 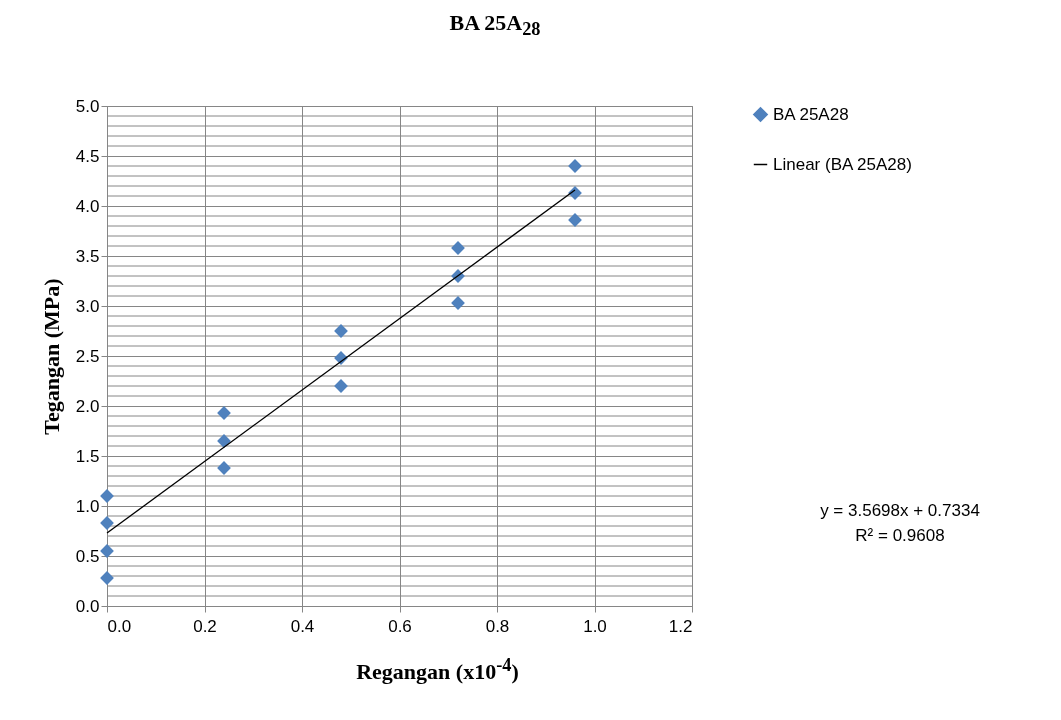 What do you see at coordinates (900, 511) in the screenshot?
I see `text: y = 3.5698x + 0.7334` at bounding box center [900, 511].